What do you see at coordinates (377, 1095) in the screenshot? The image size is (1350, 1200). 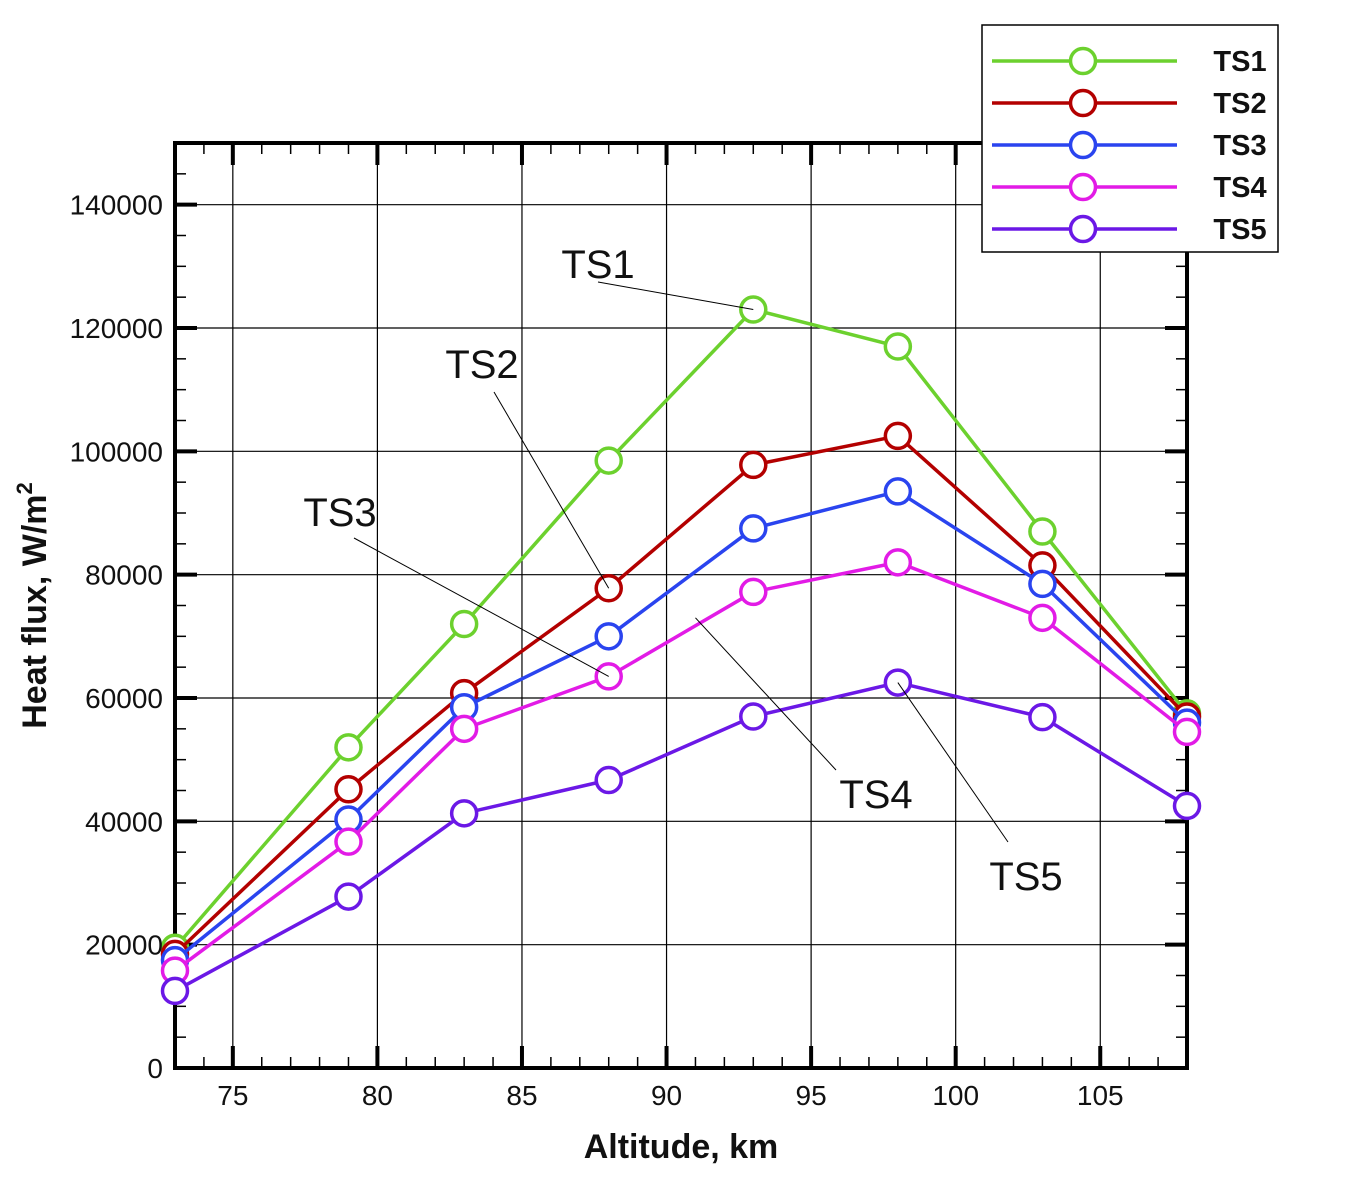 I see `x-tick-label: 80` at bounding box center [377, 1095].